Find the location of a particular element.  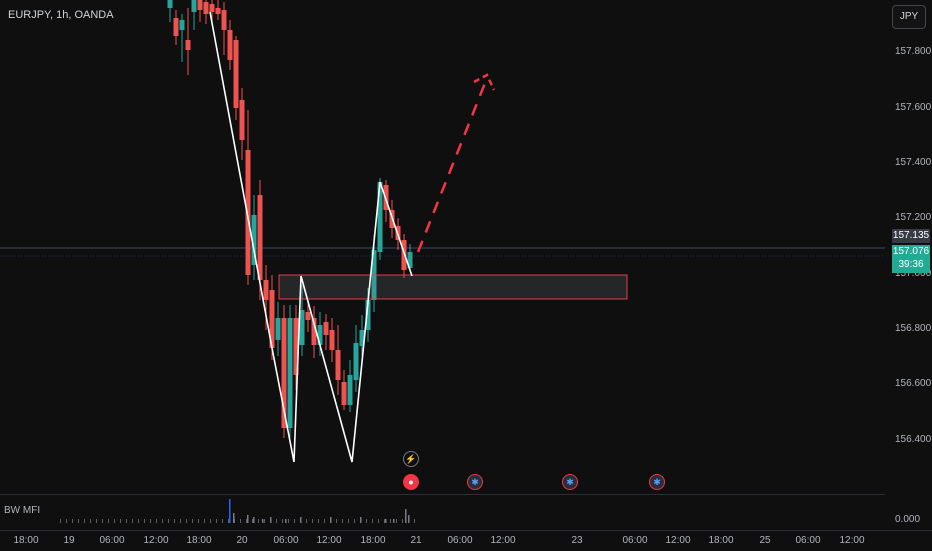

symbol-title: EURJPY, 1h, OANDA is located at coordinates (61, 15).